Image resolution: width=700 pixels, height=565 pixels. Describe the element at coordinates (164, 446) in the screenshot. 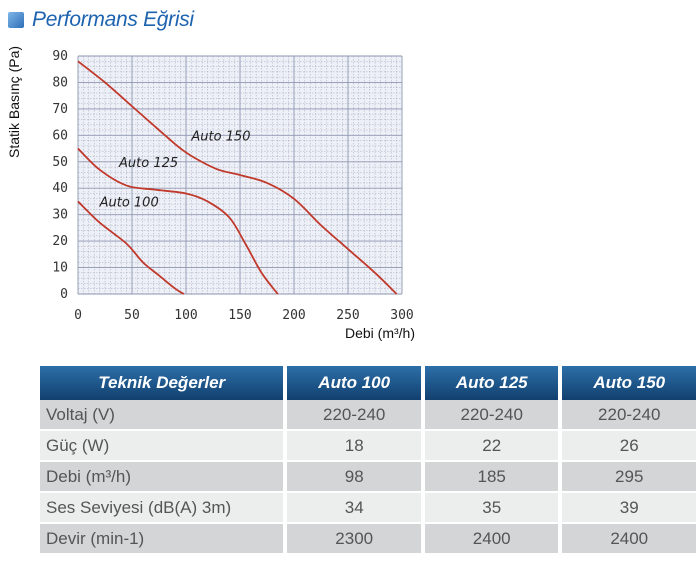

I see `row-label: Güç (W)` at that location.